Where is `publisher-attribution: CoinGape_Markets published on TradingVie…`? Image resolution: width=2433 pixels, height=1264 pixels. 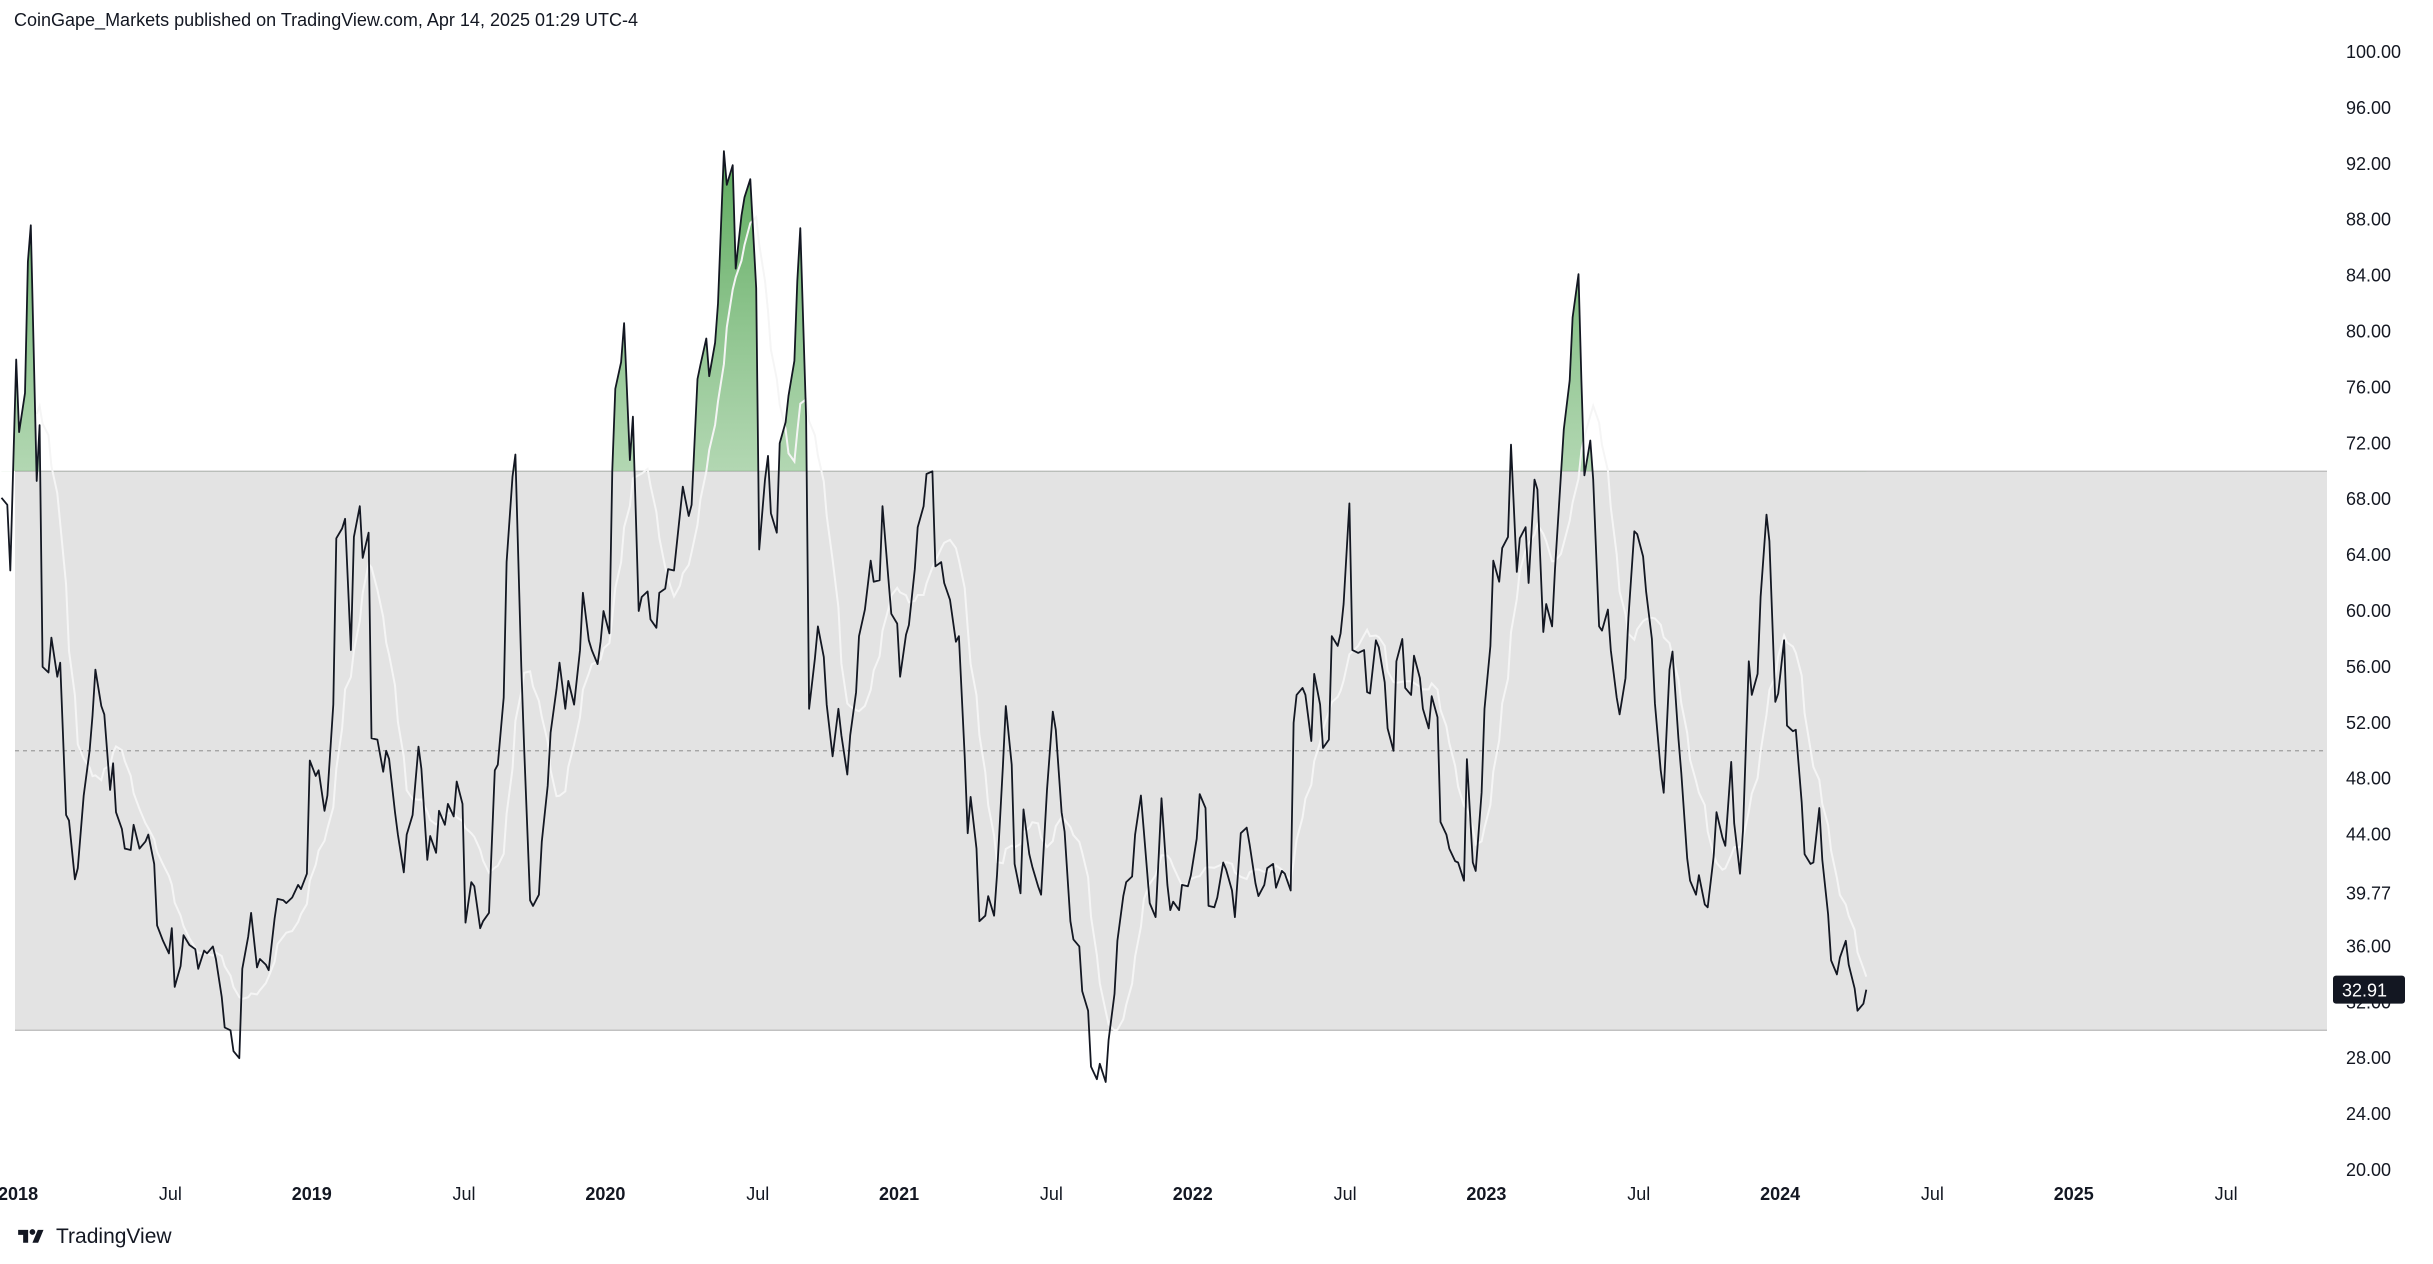 publisher-attribution: CoinGape_Markets published on TradingVie… is located at coordinates (326, 20).